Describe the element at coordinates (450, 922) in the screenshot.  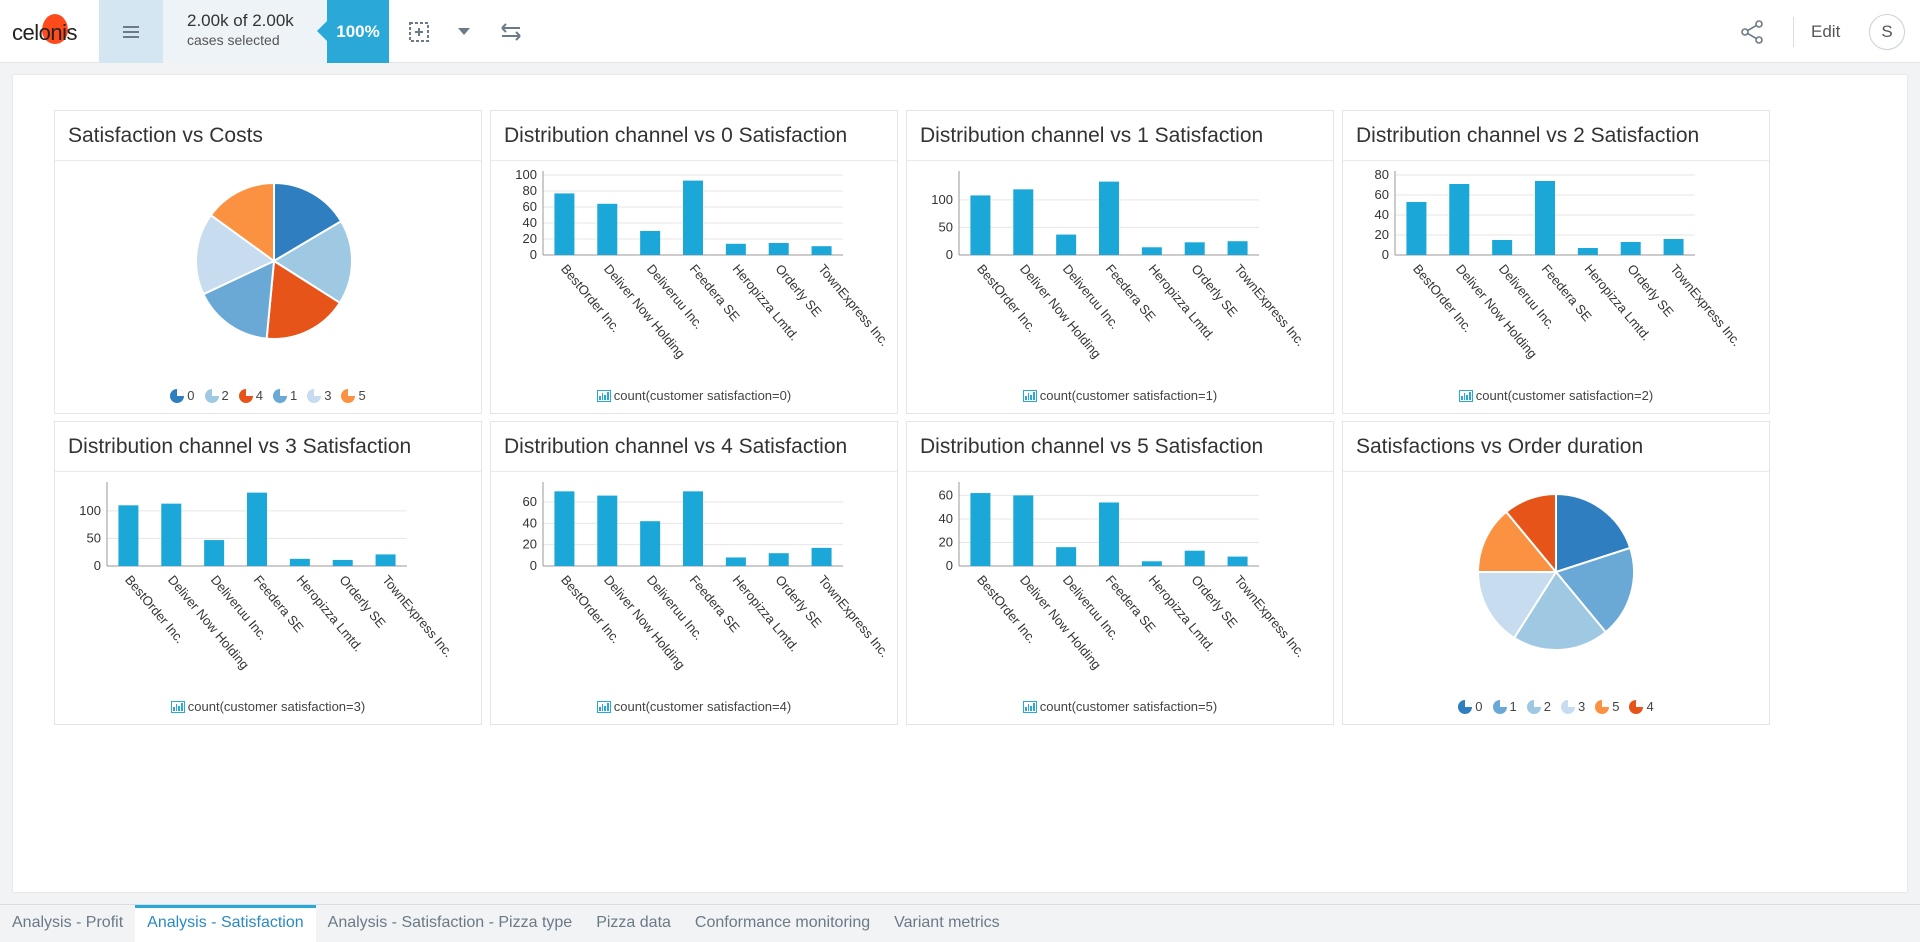
I see `tab-analysis-satisfaction-pizza-type: Analysis - Satisfaction - Pizza type` at that location.